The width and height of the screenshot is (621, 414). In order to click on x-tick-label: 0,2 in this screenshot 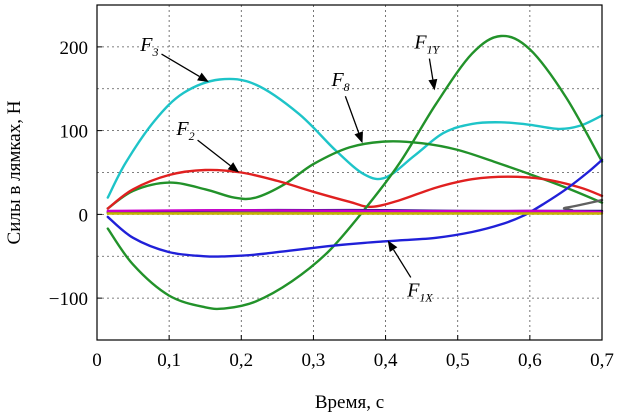, I will do `click(241, 360)`.